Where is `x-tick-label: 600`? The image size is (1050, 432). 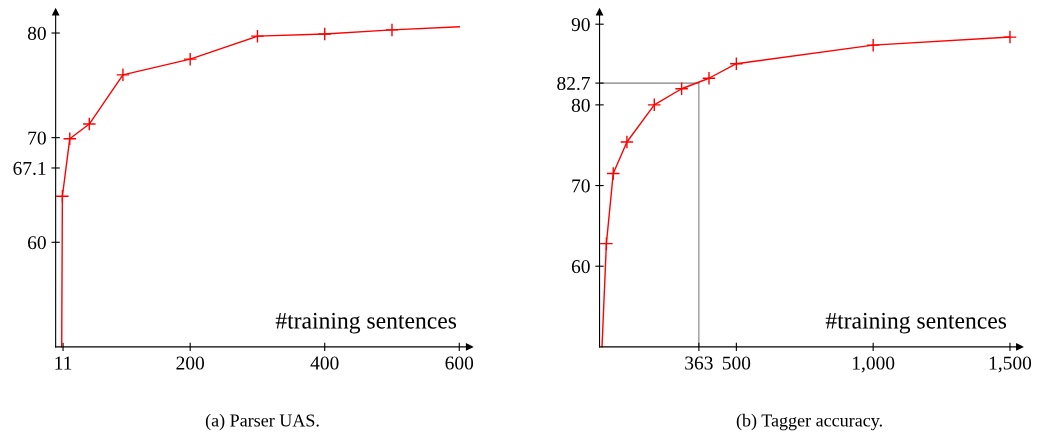
x-tick-label: 600 is located at coordinates (459, 363).